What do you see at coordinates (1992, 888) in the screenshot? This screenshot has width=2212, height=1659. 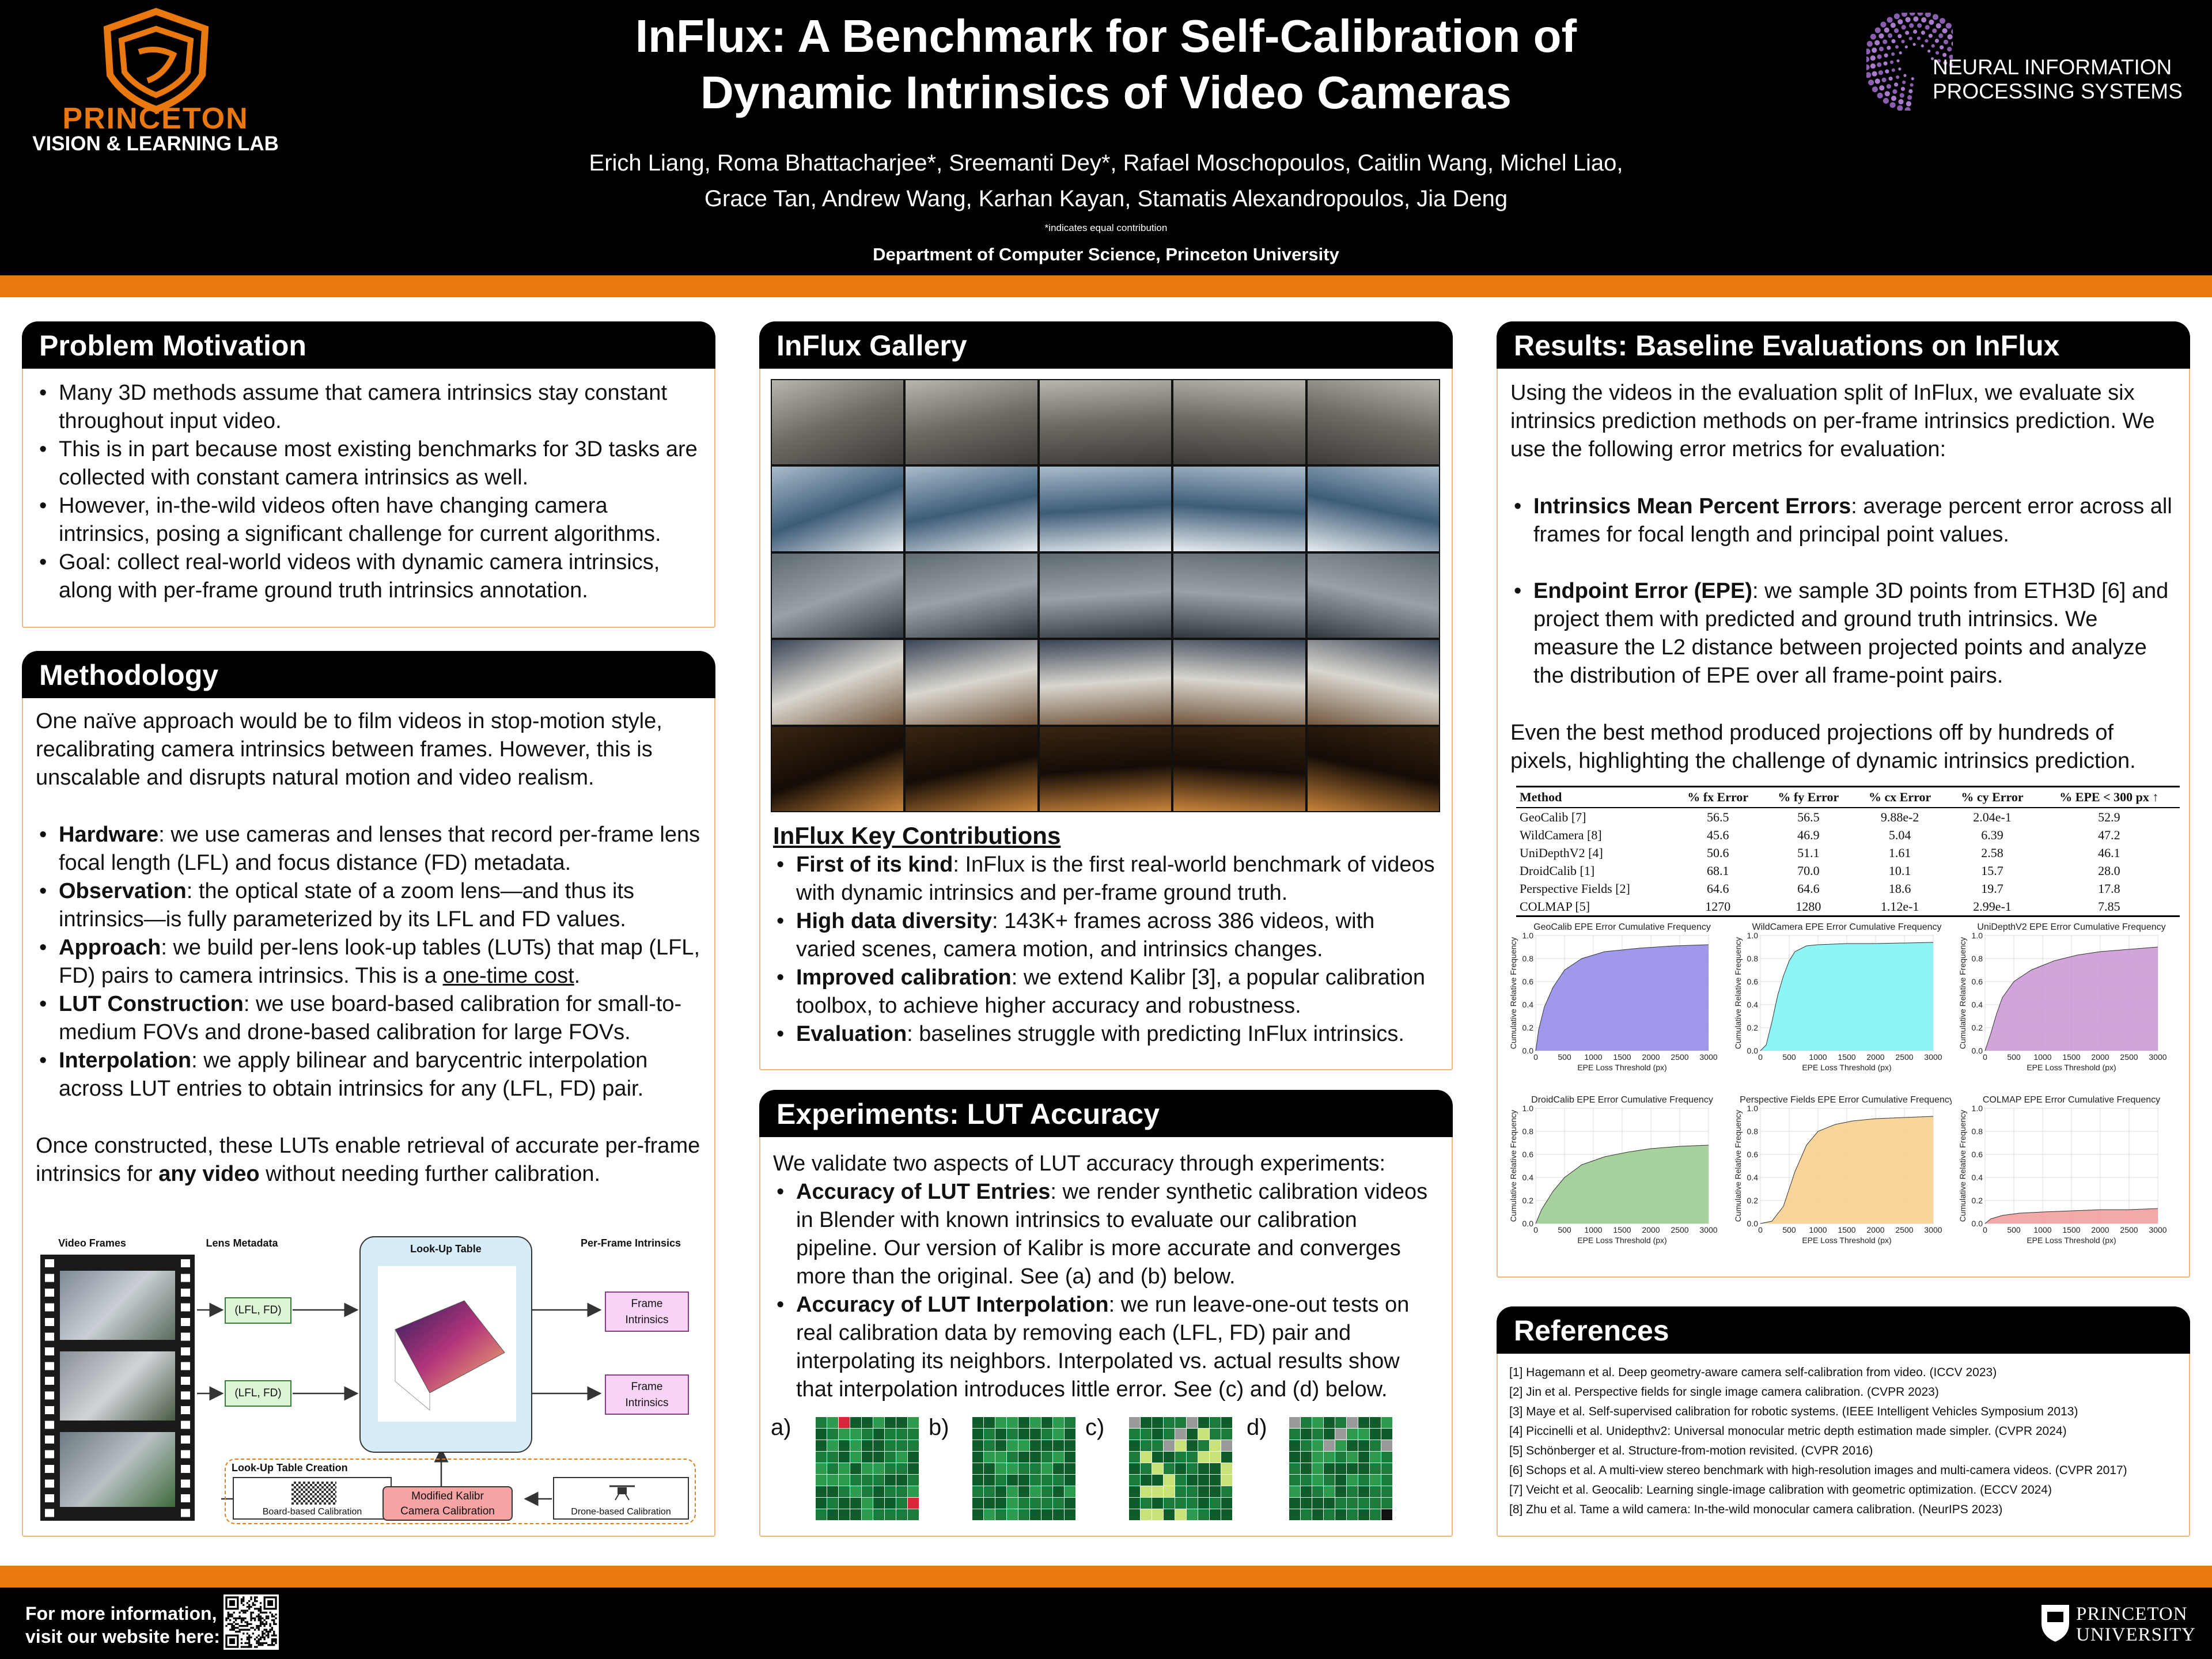 I see `table-cell: 19.7` at bounding box center [1992, 888].